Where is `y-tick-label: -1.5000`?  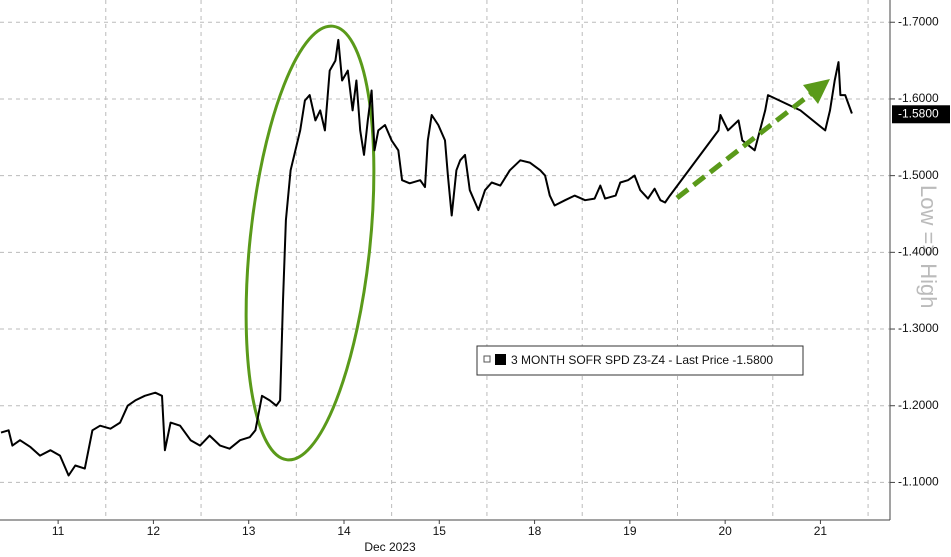
y-tick-label: -1.5000 is located at coordinates (918, 175).